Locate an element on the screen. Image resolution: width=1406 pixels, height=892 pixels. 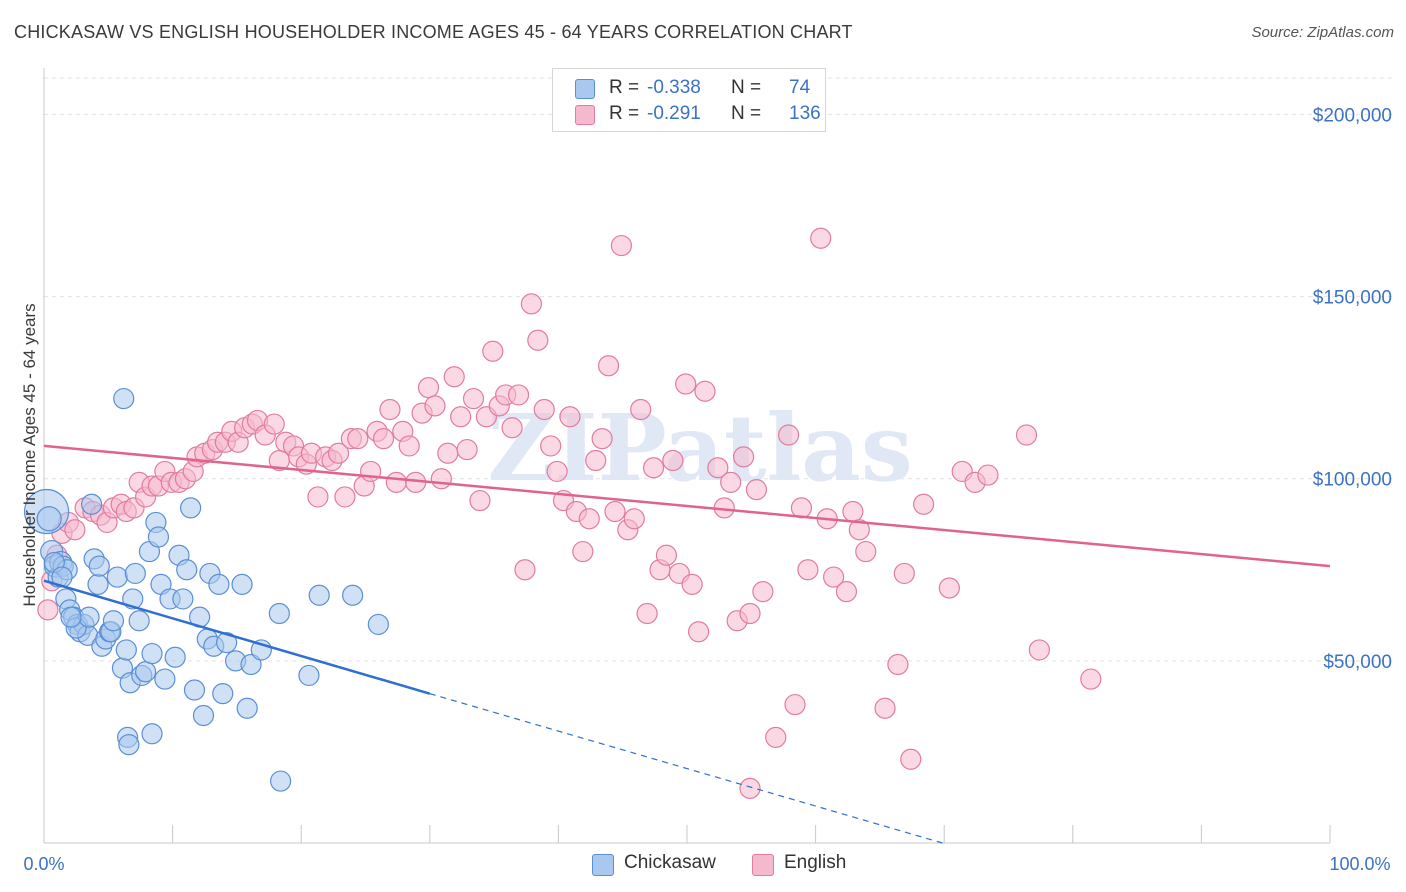
y-tick-label: $200,000 is located at coordinates (1352, 115).